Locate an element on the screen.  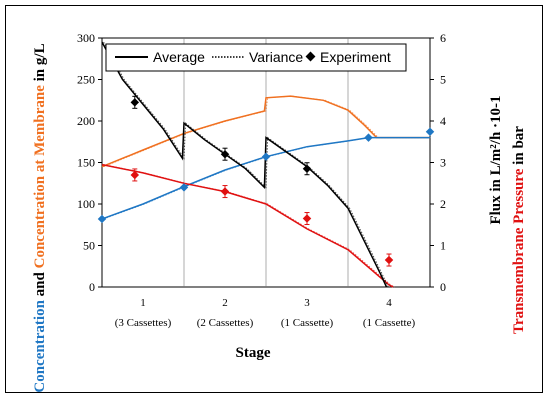
left-tick-label: 200 is located at coordinates (86, 121).